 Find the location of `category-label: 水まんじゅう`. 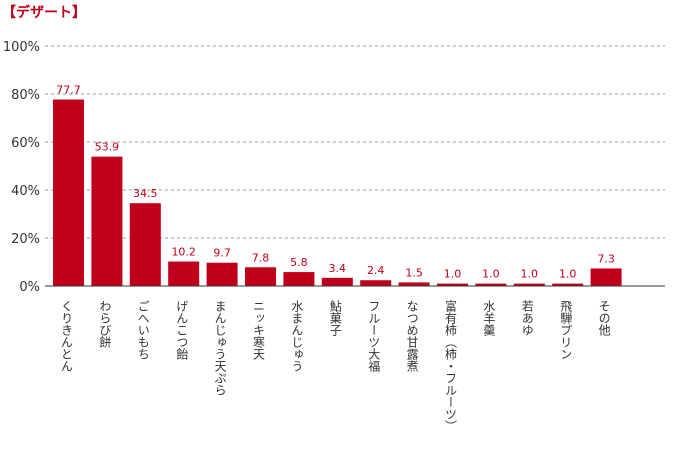

category-label: 水まんじゅう is located at coordinates (297, 336).